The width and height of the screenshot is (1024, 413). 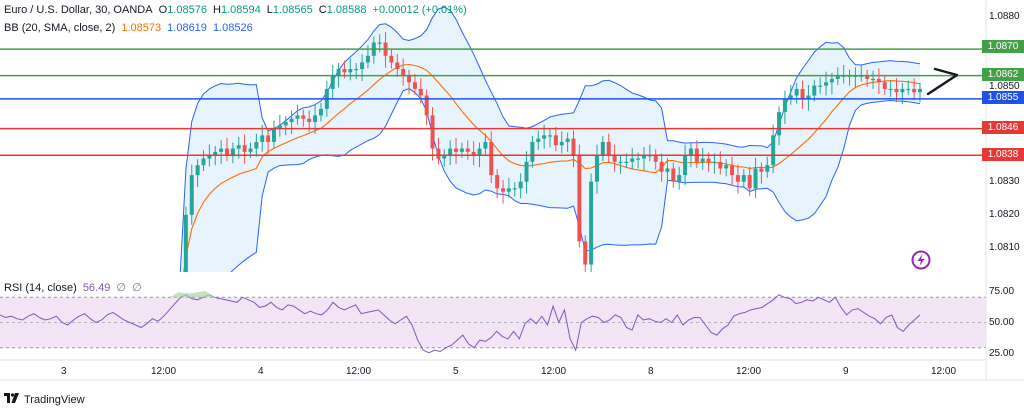 What do you see at coordinates (60, 28) in the screenshot?
I see `bb-label: BB (20, SMA, close, 2)` at bounding box center [60, 28].